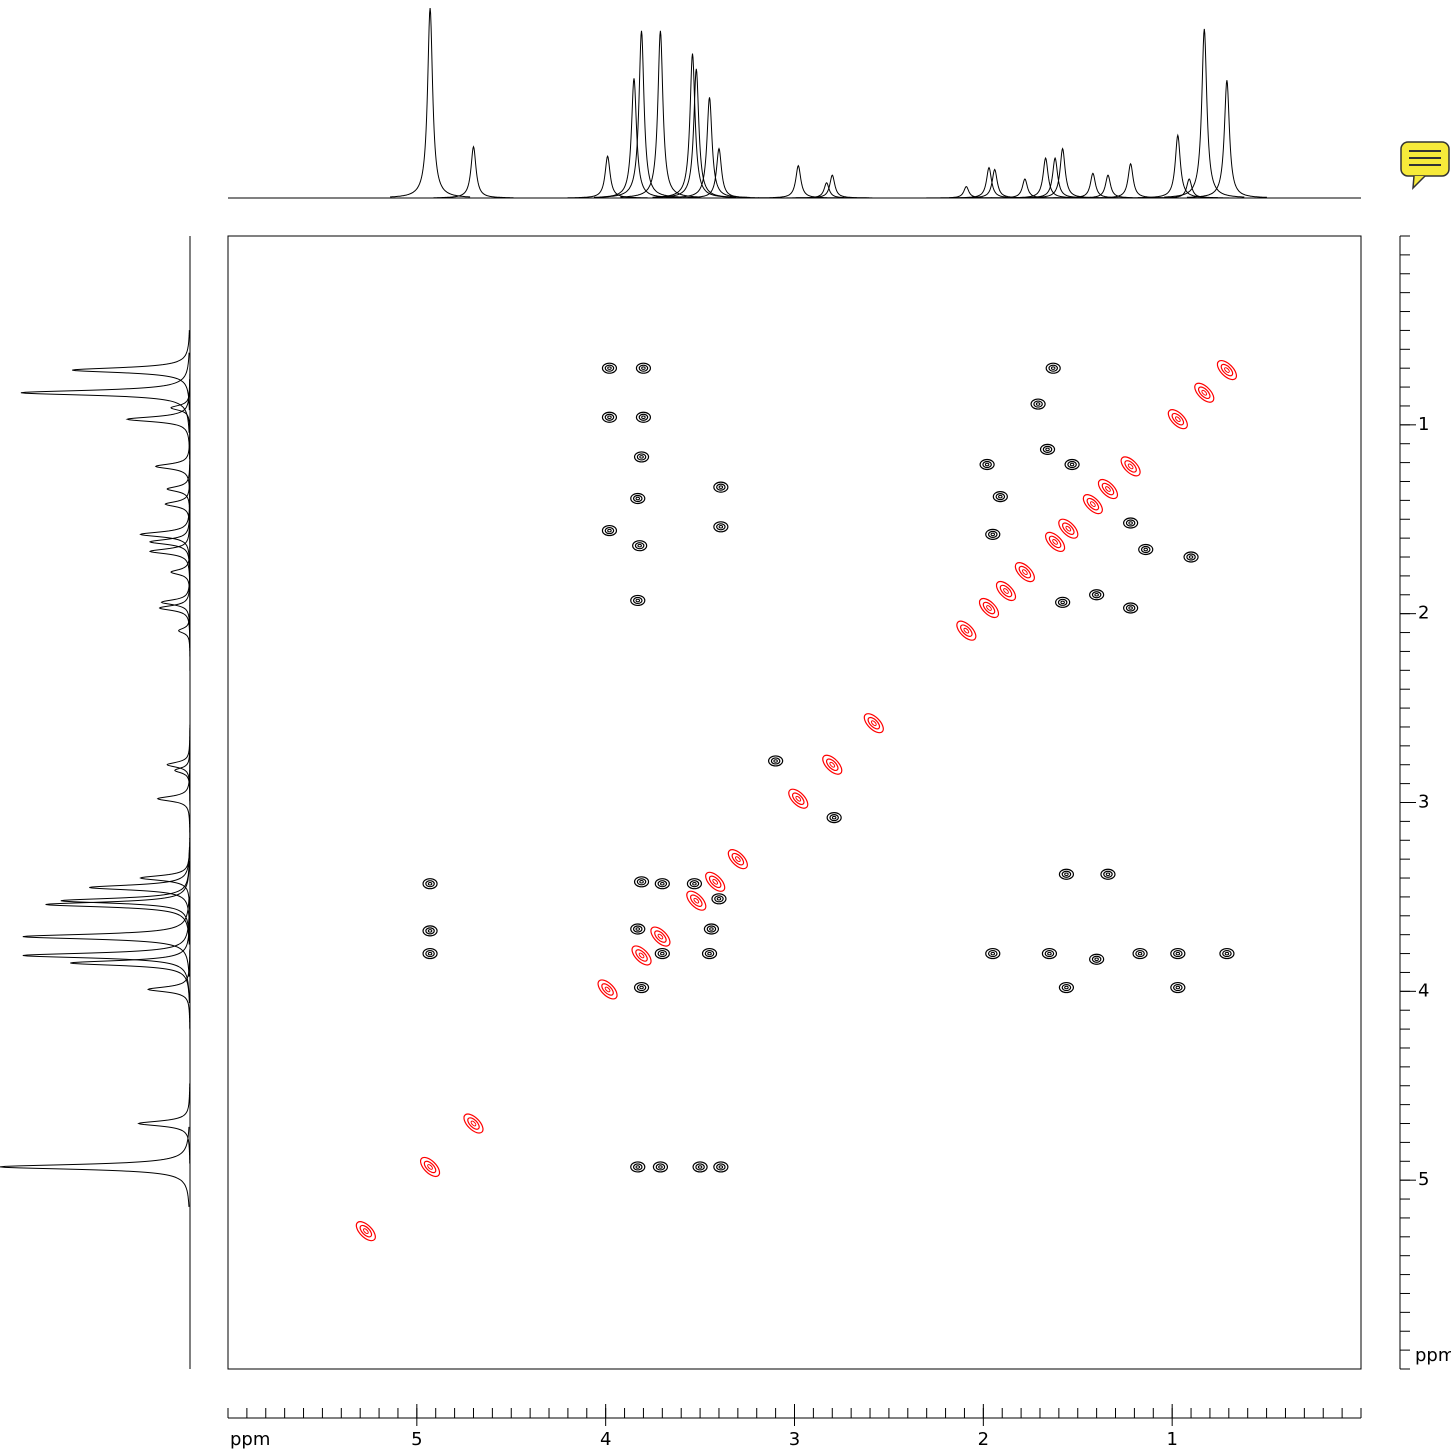 Image resolution: width=1451 pixels, height=1452 pixels. I want to click on x-tick-label: 3, so click(794, 1439).